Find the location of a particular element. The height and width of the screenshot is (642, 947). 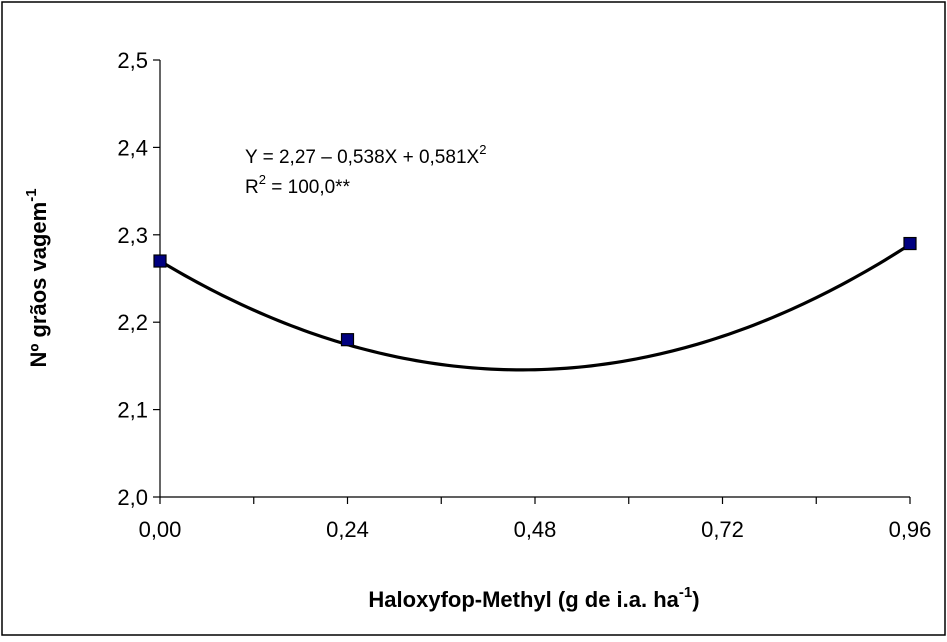

y-tick-label: 2,4 is located at coordinates (132, 147).